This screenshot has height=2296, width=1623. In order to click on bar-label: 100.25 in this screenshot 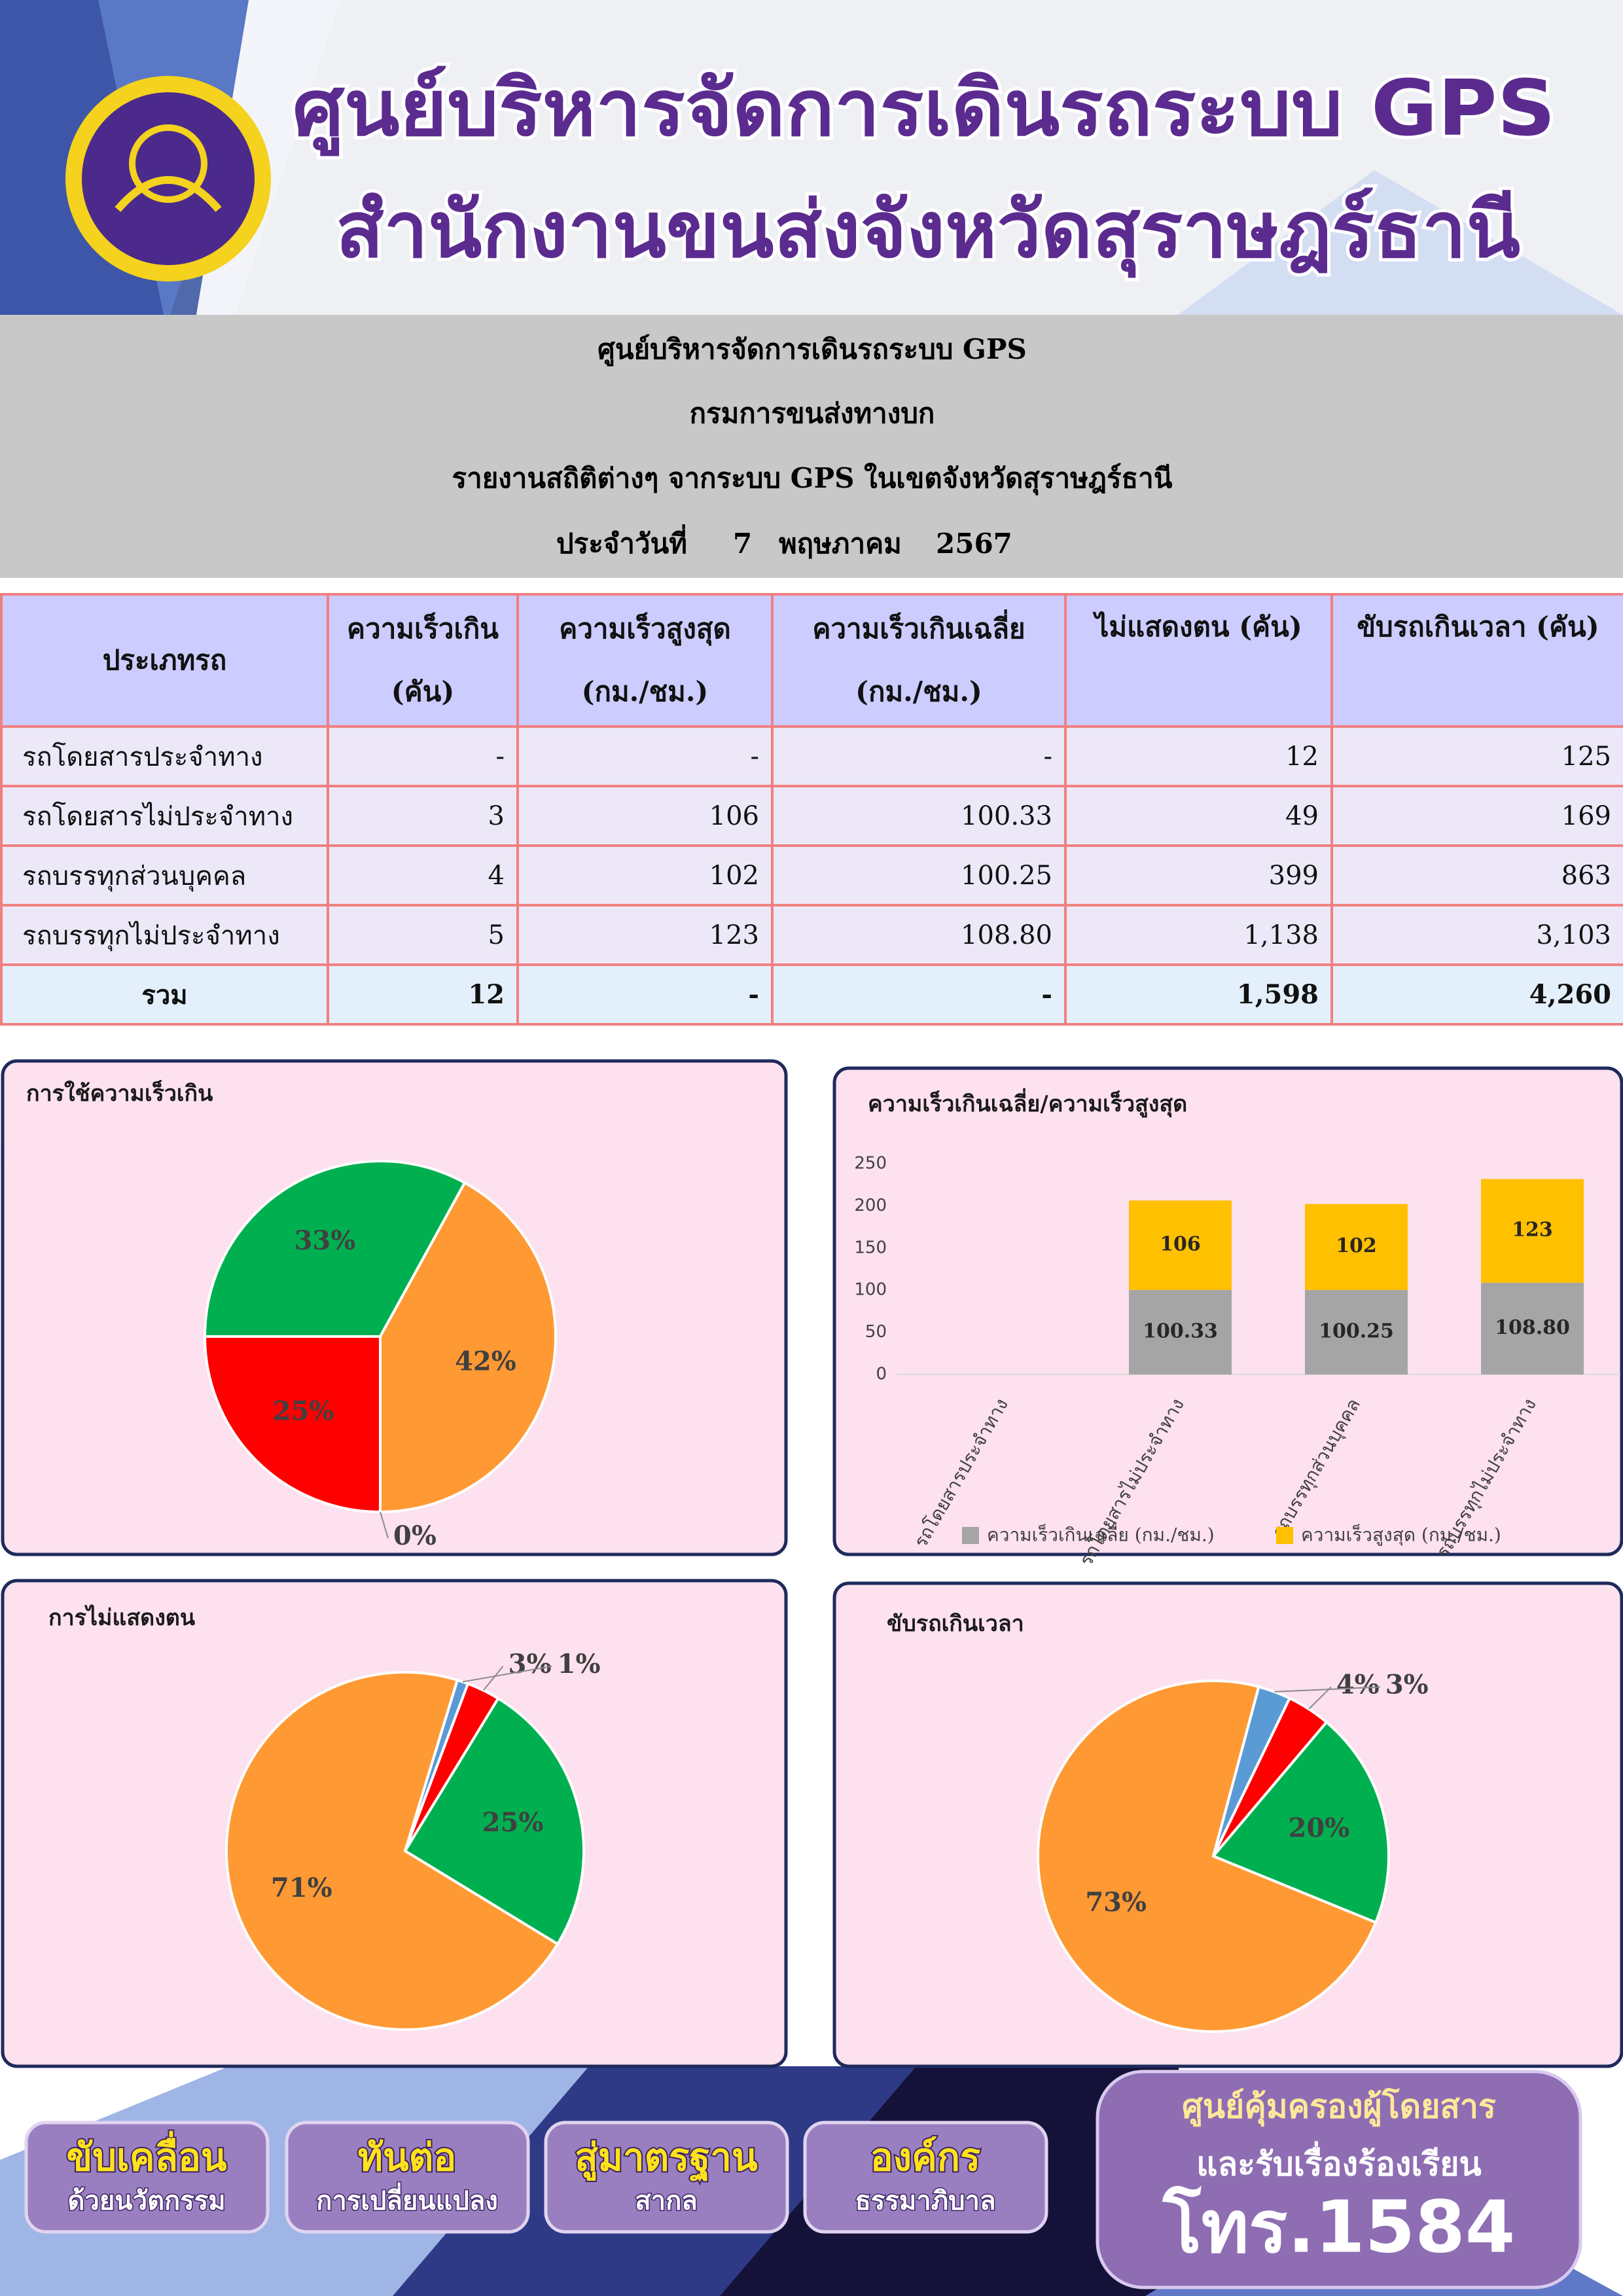, I will do `click(1356, 1330)`.